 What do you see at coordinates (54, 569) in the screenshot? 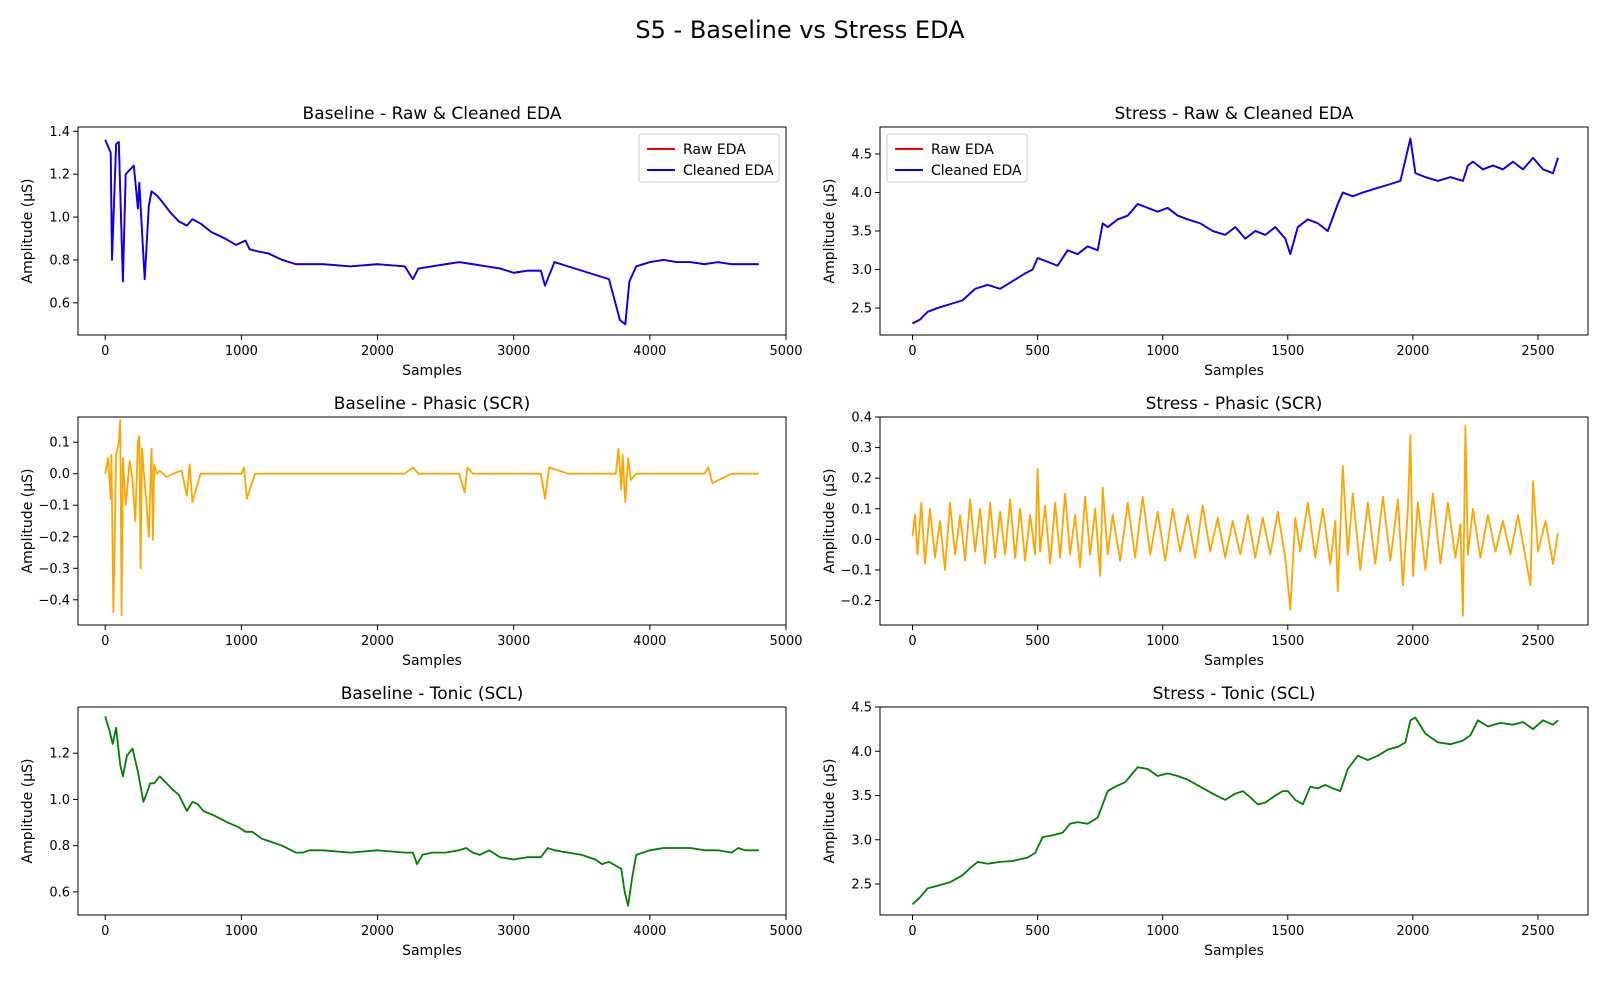
I see `y-tick-label: −0.3` at bounding box center [54, 569].